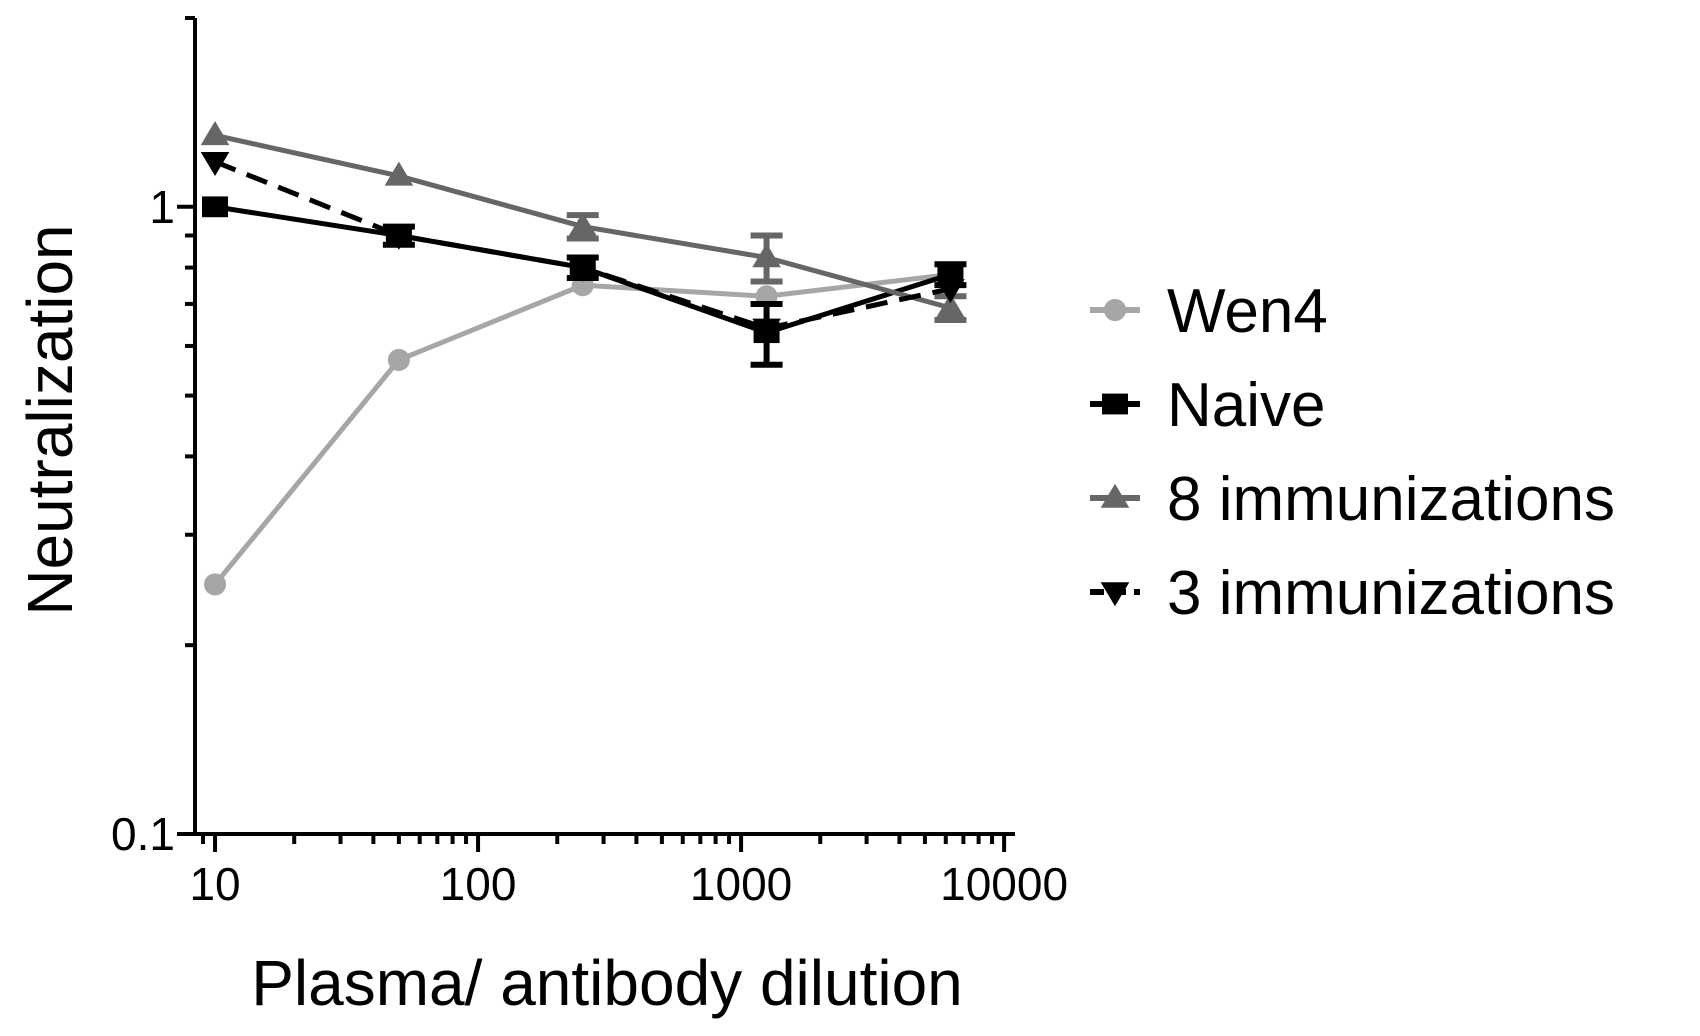 The width and height of the screenshot is (1700, 1036). Describe the element at coordinates (143, 834) in the screenshot. I see `y-tick-label: 0.1` at that location.